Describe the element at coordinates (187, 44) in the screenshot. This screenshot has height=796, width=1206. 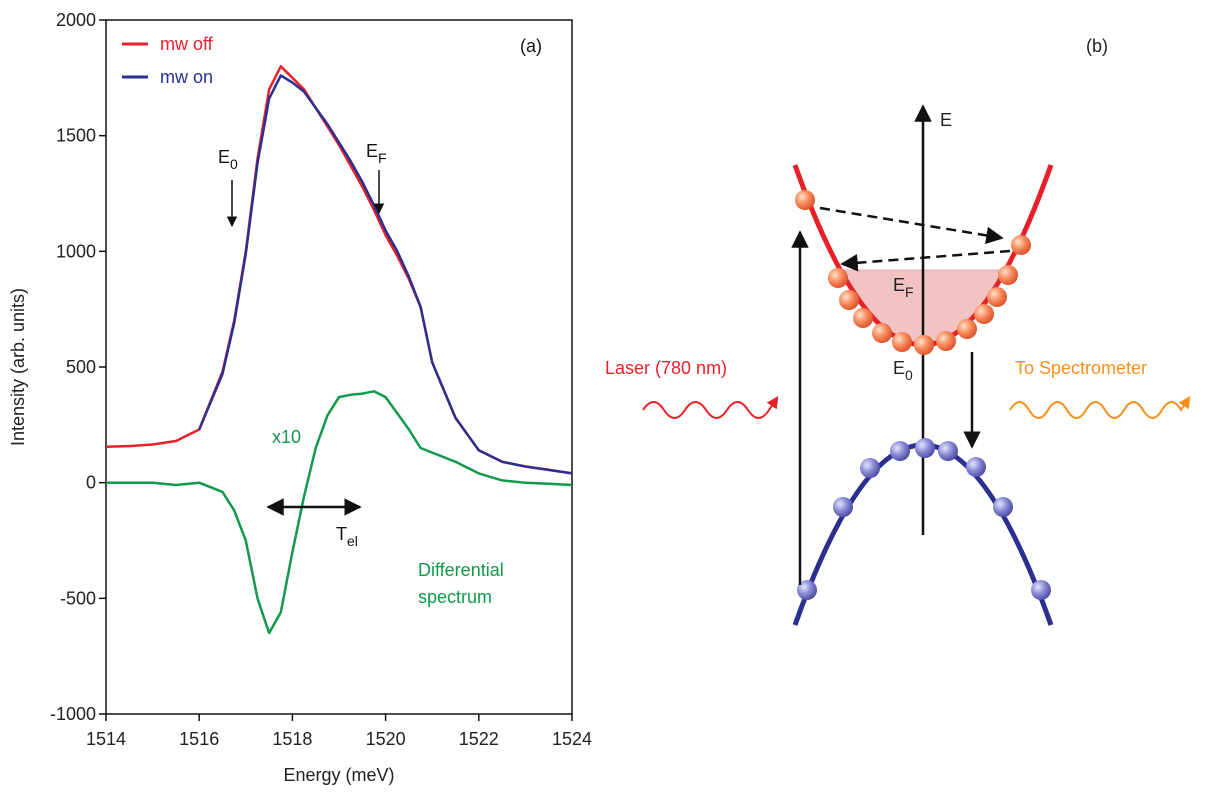
I see `legend-label: mw off` at that location.